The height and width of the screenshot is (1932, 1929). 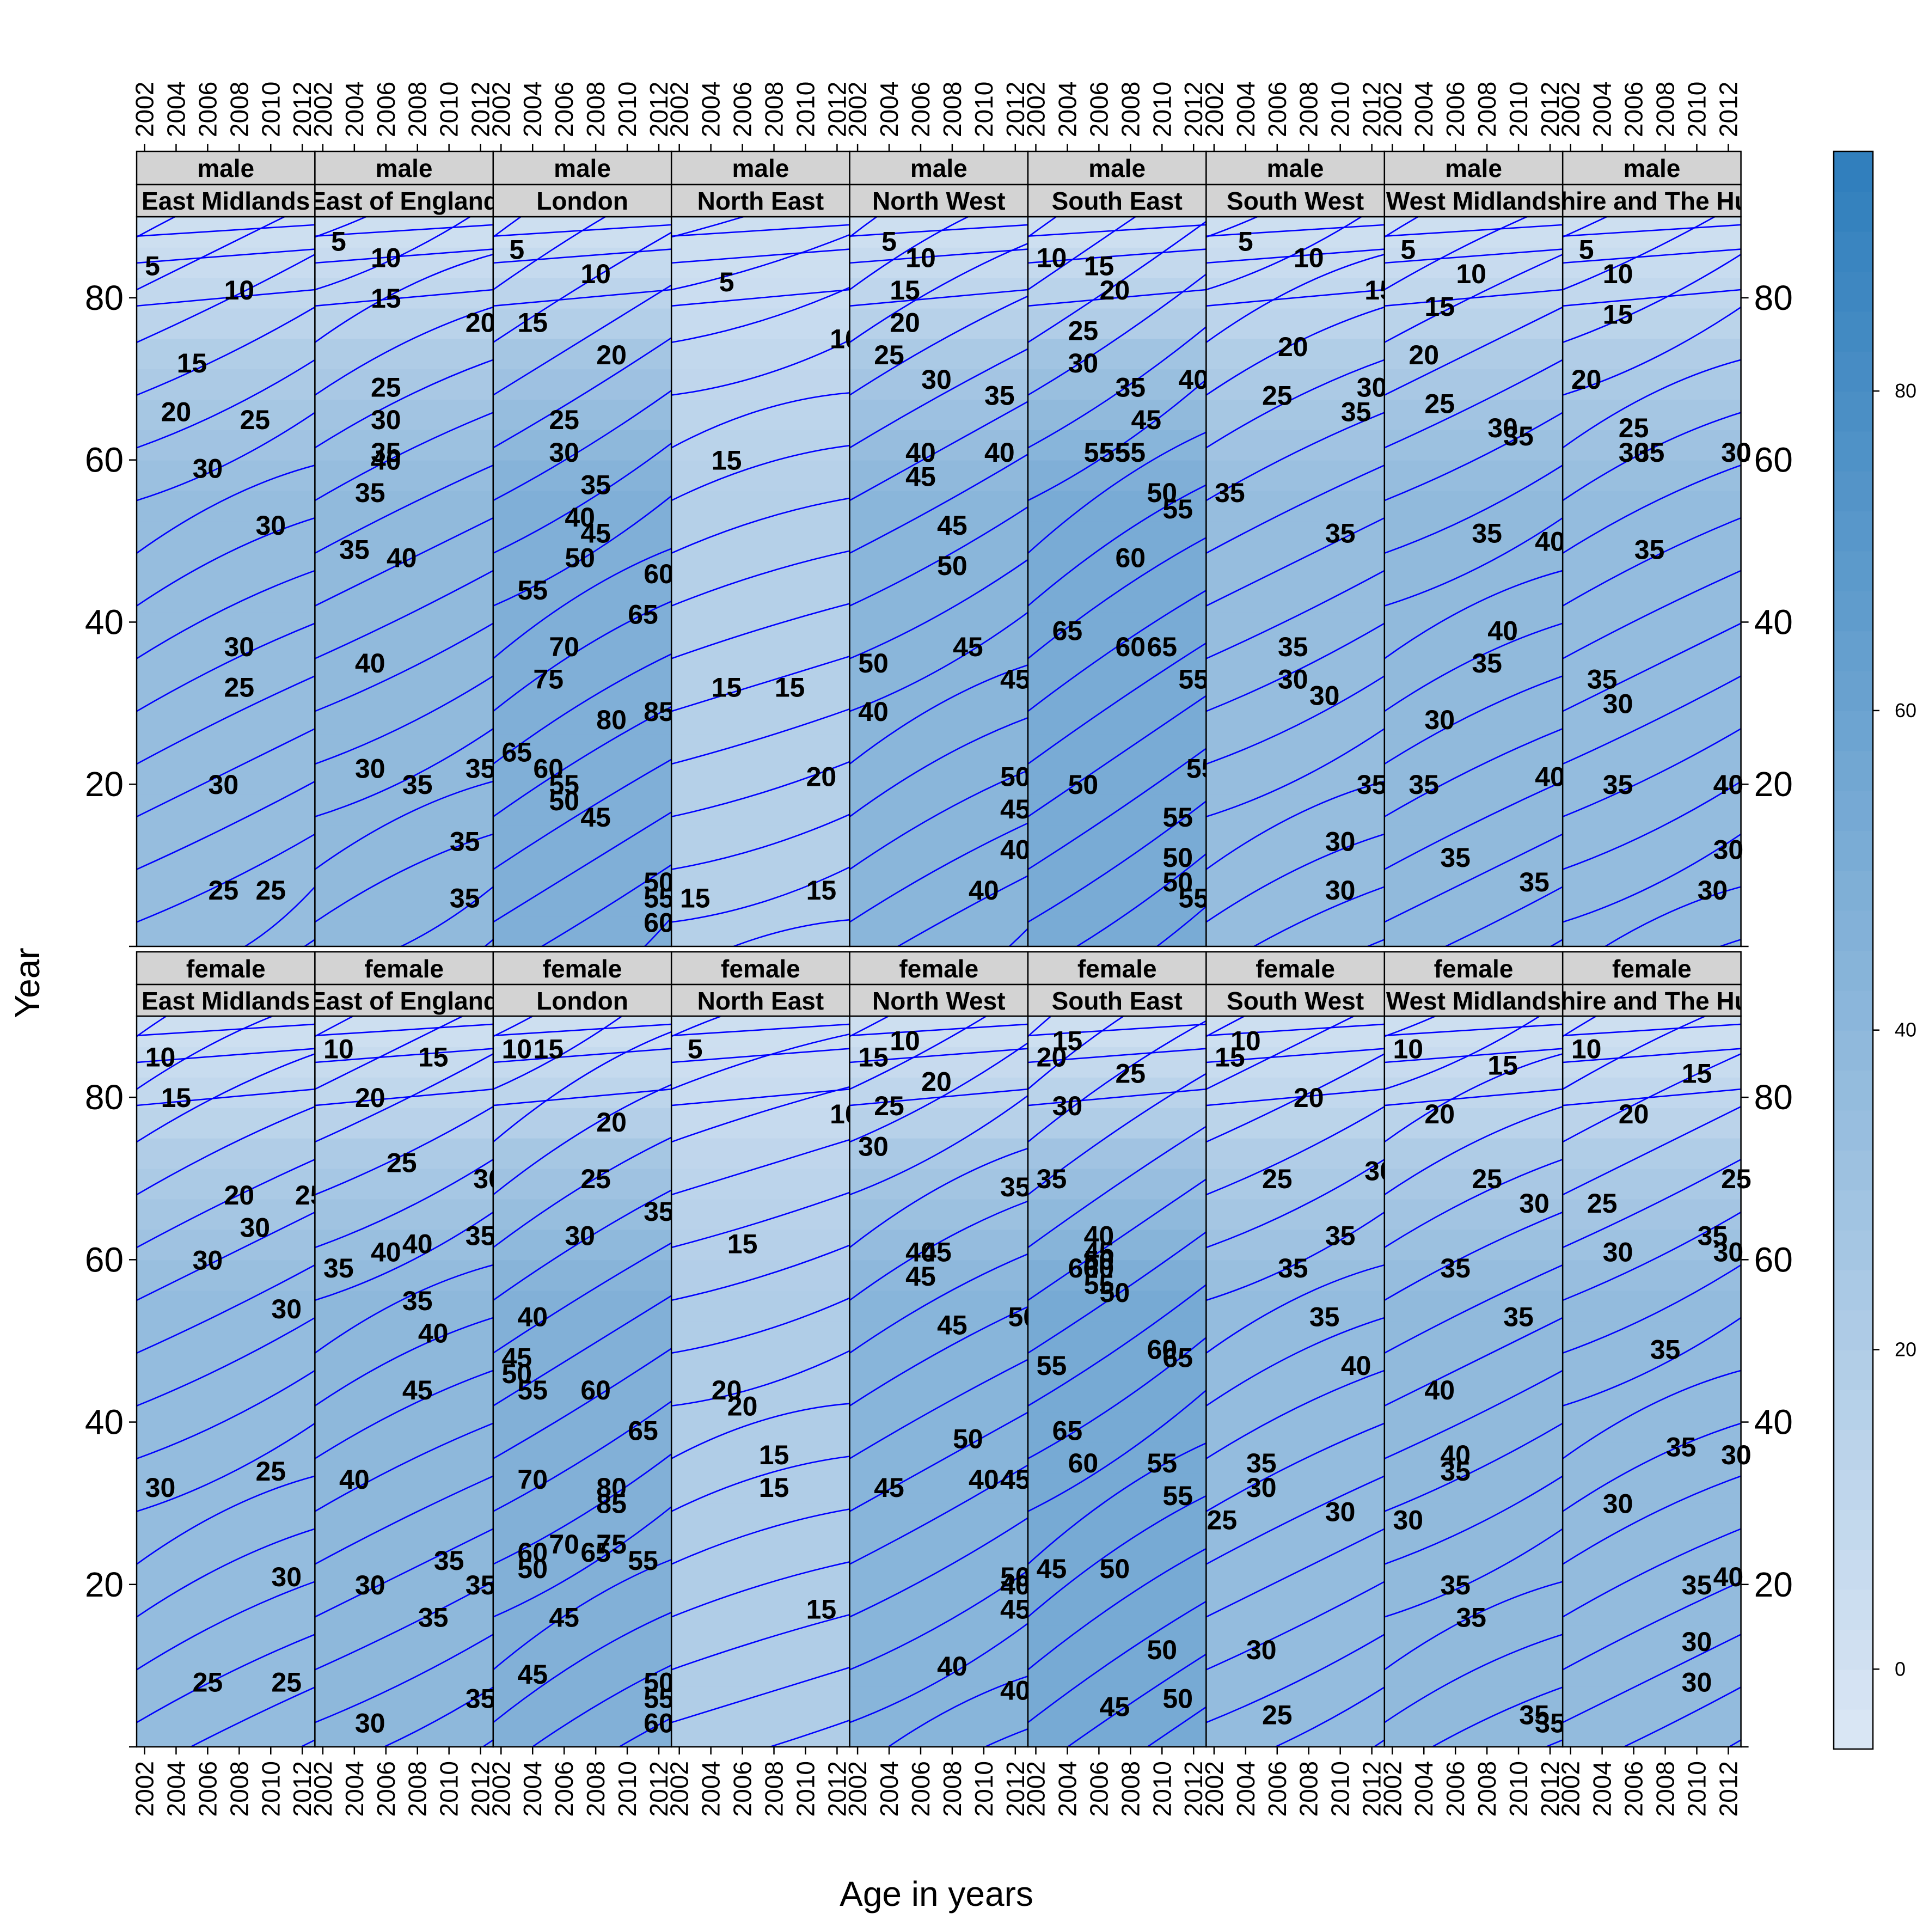 What do you see at coordinates (1277, 1789) in the screenshot?
I see `x-tick-label-bottom: 2006` at bounding box center [1277, 1789].